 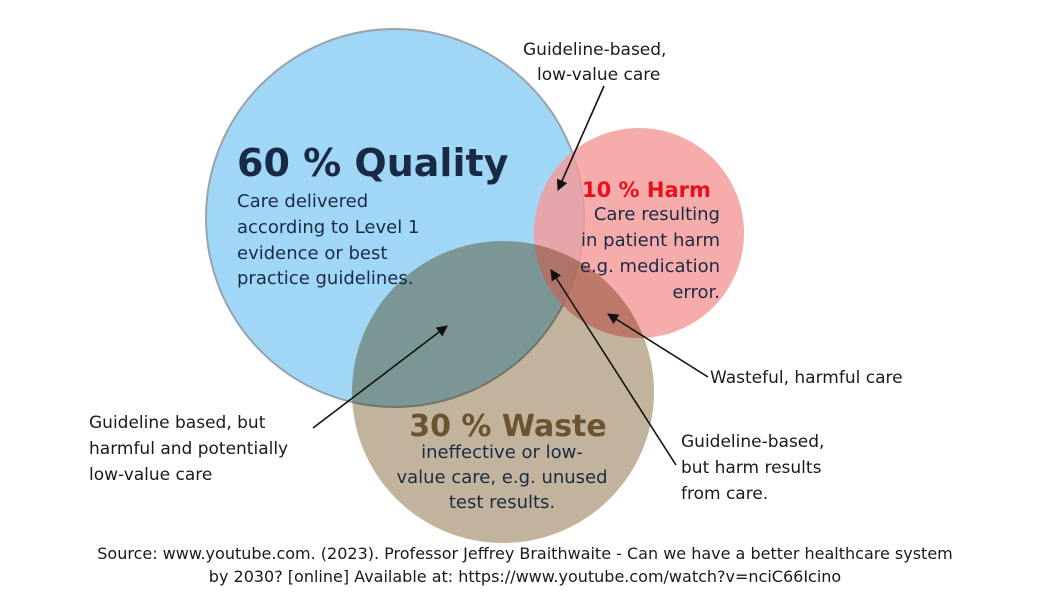 I want to click on quality-title: 60 % Quality, so click(x=373, y=163).